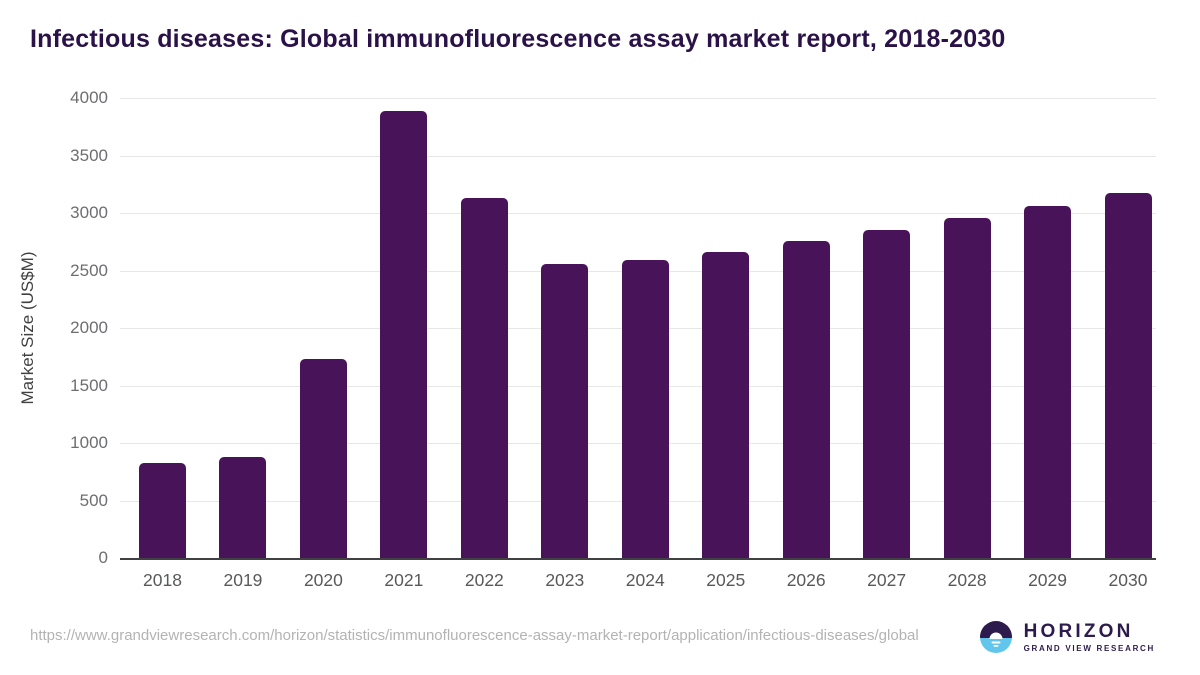  I want to click on bar-2029, so click(1048, 382).